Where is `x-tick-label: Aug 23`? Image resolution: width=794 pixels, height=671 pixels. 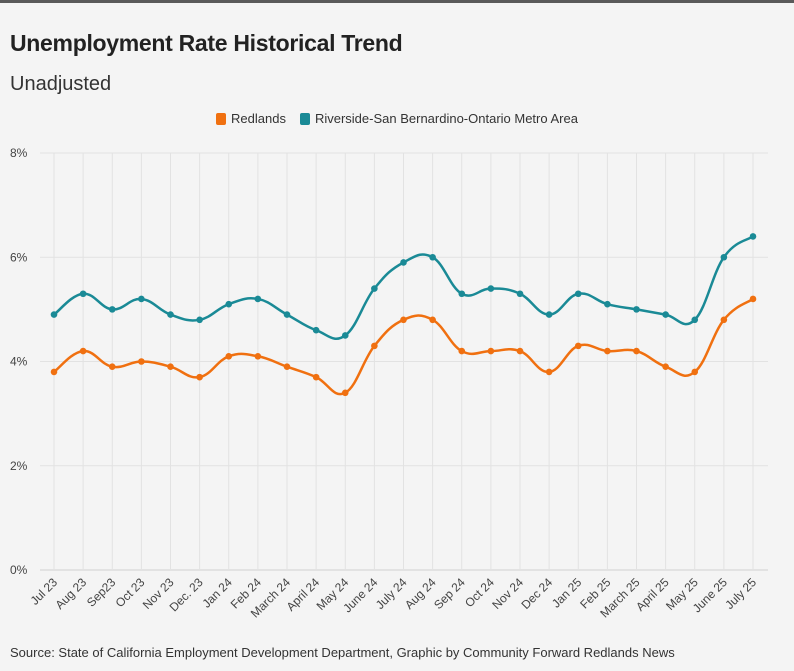
x-tick-label: Aug 23 is located at coordinates (70, 593).